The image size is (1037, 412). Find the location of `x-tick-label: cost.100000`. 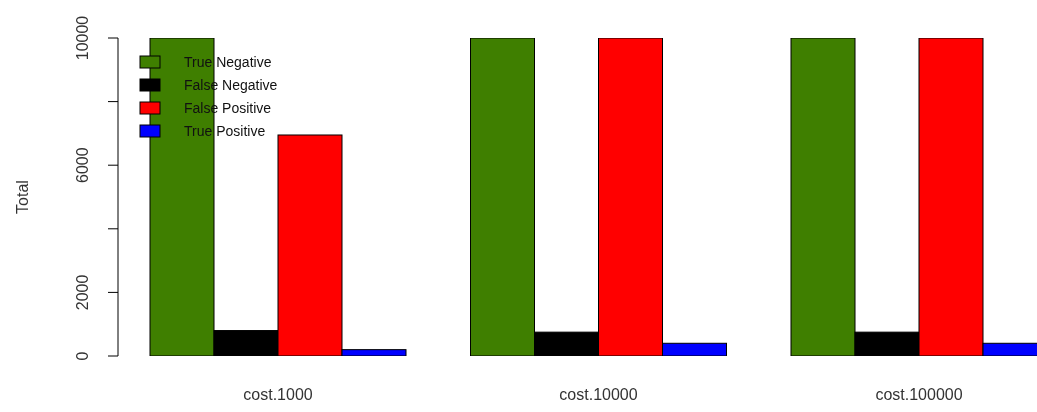

x-tick-label: cost.100000 is located at coordinates (919, 394).